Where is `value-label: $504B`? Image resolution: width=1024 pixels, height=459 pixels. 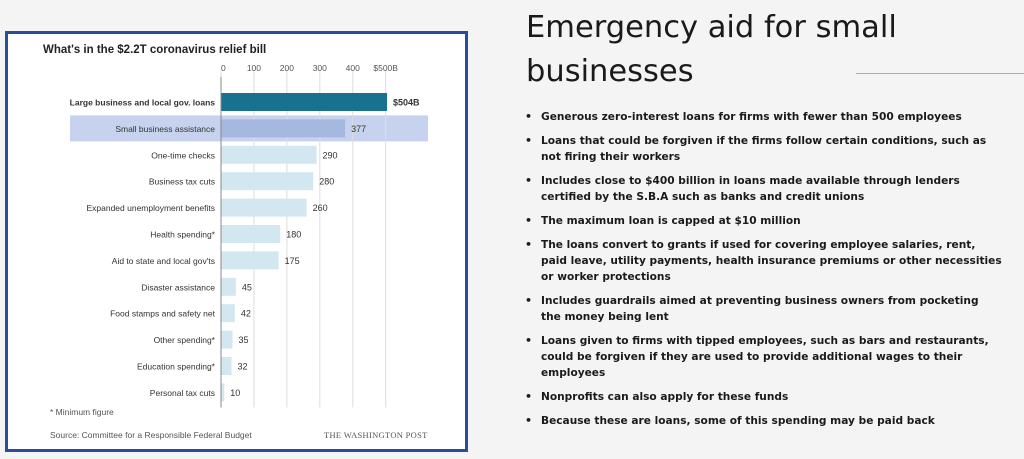 value-label: $504B is located at coordinates (406, 103).